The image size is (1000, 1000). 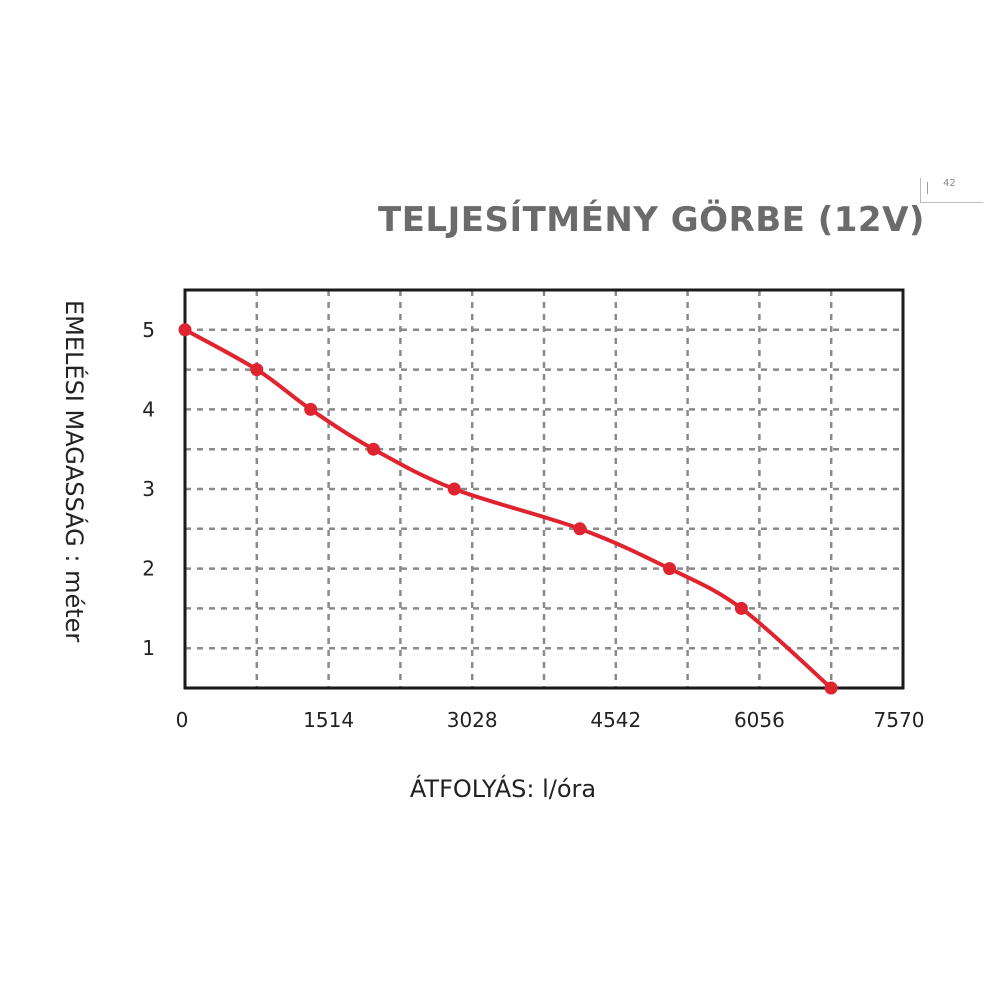 What do you see at coordinates (651, 220) in the screenshot?
I see `chart-title: TELJESÍTMÉNY GÖRBE (12V)` at bounding box center [651, 220].